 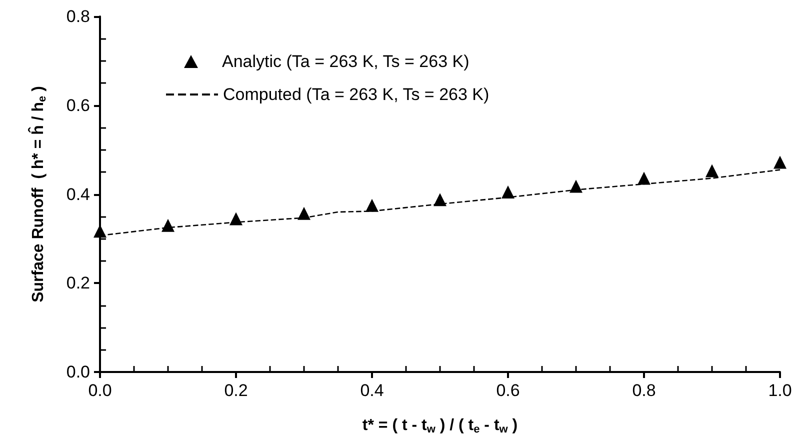 I want to click on y-tick-label: 0.2, so click(x=78, y=283).